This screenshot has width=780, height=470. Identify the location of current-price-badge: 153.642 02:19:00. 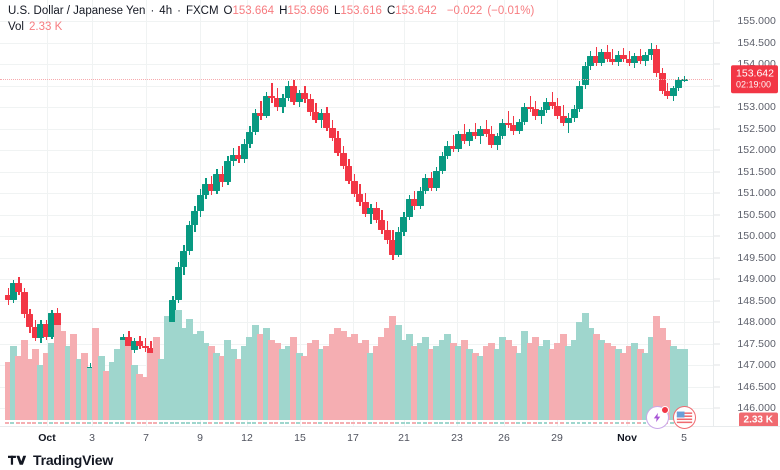
(754, 79).